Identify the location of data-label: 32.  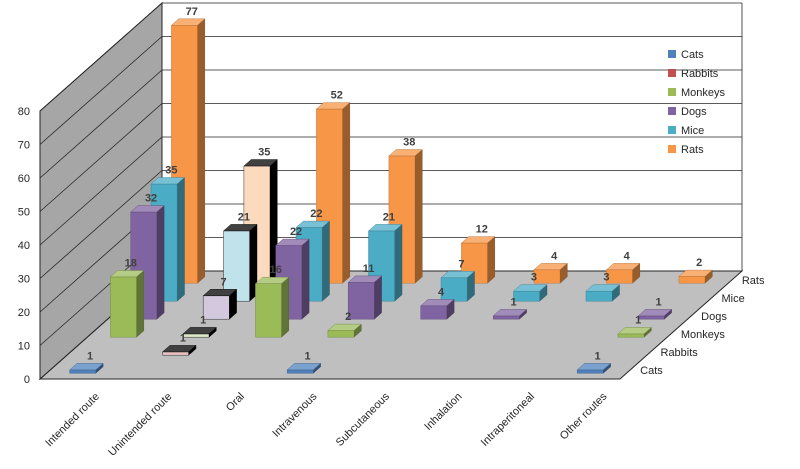
(151, 199).